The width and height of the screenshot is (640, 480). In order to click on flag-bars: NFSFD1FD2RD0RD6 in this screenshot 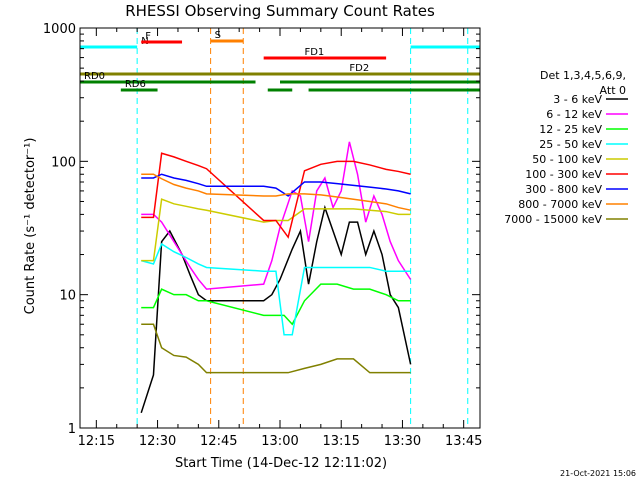, I will do `click(280, 61)`.